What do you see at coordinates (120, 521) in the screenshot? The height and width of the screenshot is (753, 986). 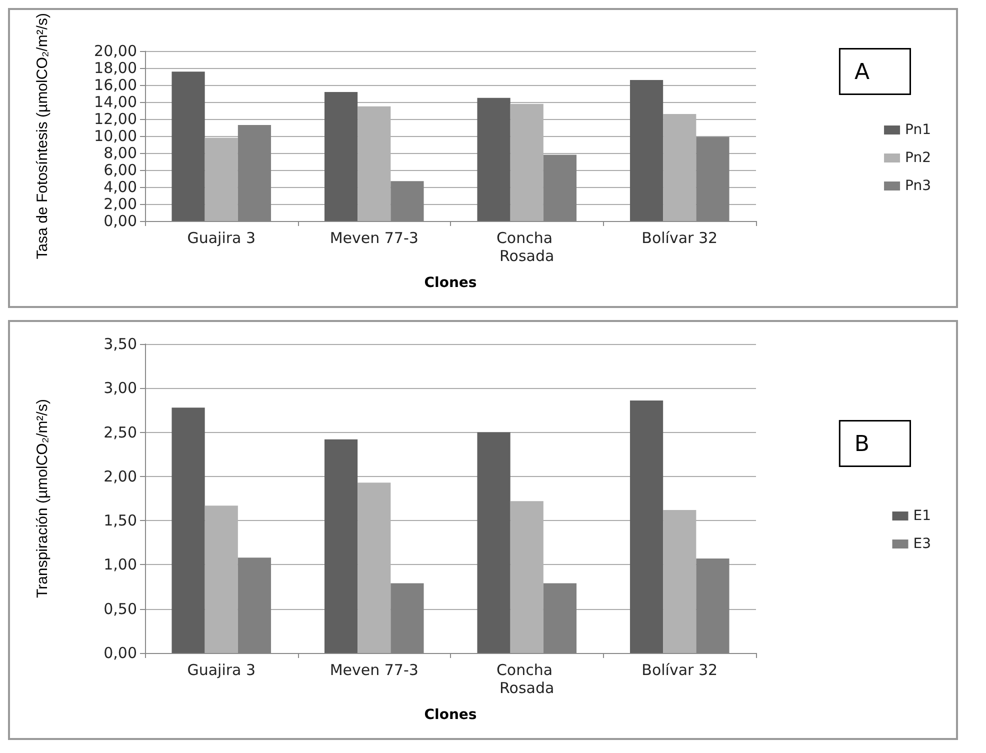 I see `y-tick-label: 1,50` at bounding box center [120, 521].